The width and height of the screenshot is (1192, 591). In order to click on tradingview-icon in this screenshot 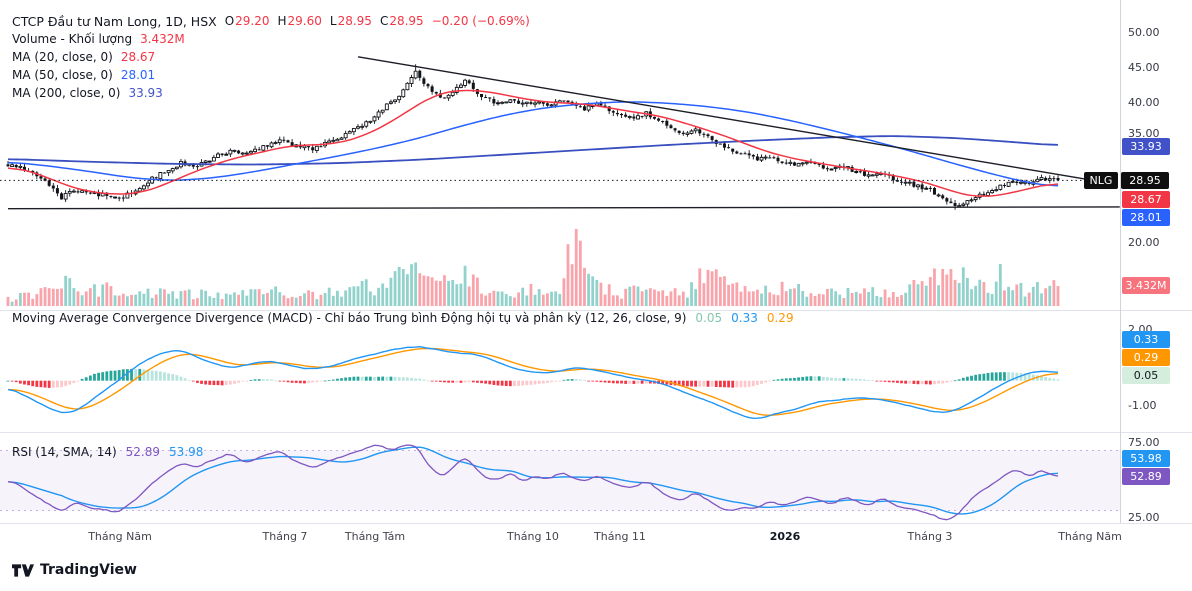, I will do `click(23, 570)`.